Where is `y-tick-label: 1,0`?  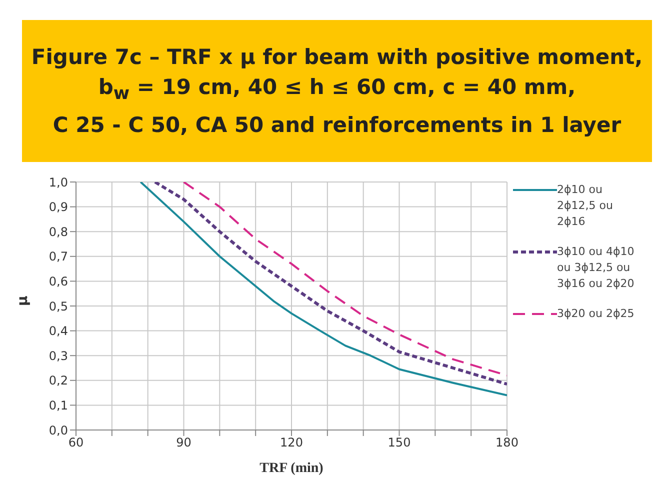 y-tick-label: 1,0 is located at coordinates (58, 182).